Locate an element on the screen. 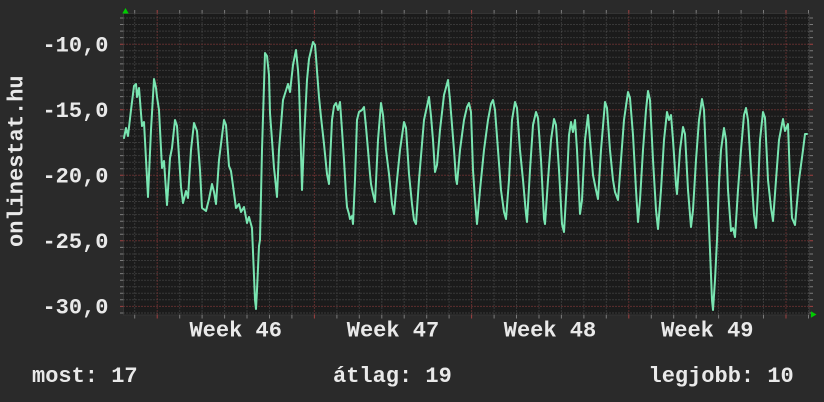 This screenshot has width=824, height=402. svg-text: Week 46 is located at coordinates (235, 331).